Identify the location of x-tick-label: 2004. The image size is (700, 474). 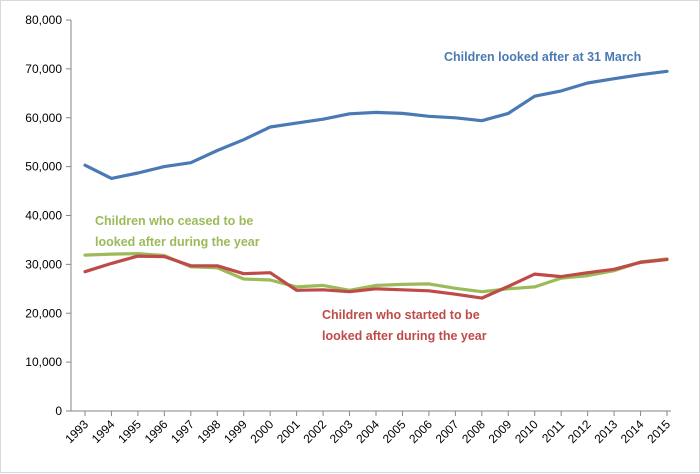
(367, 431).